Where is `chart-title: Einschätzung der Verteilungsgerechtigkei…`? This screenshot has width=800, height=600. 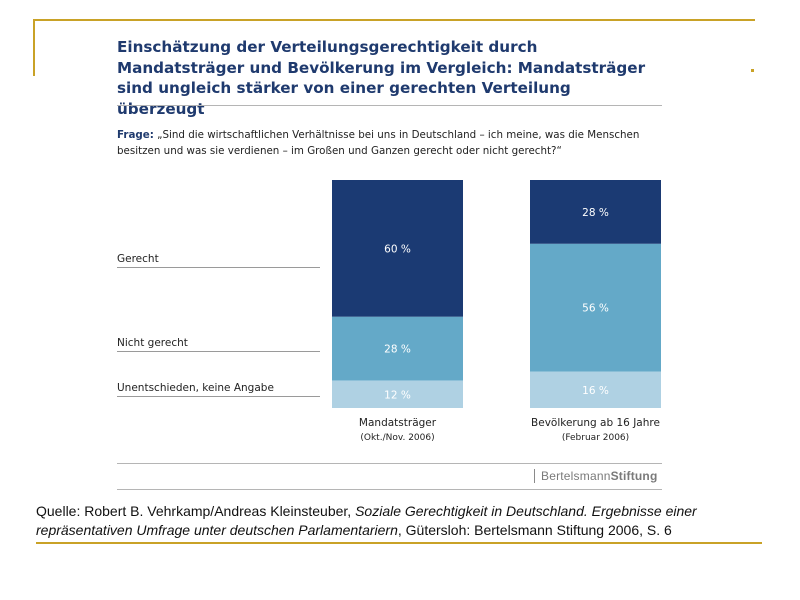 chart-title: Einschätzung der Verteilungsgerechtigkei… is located at coordinates (381, 78).